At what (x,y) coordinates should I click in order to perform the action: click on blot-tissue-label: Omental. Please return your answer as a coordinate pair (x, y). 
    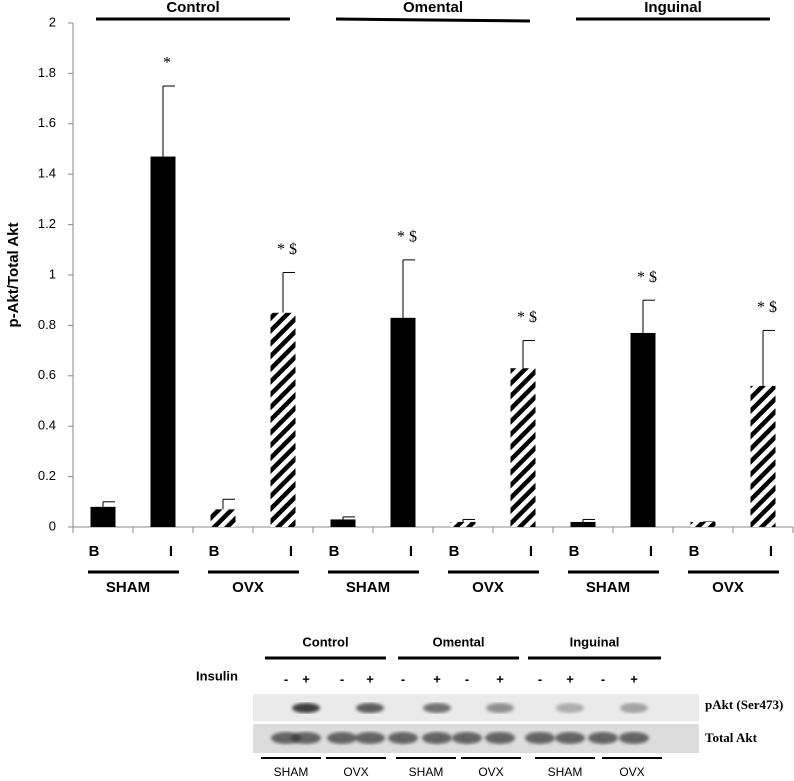
    Looking at the image, I should click on (458, 641).